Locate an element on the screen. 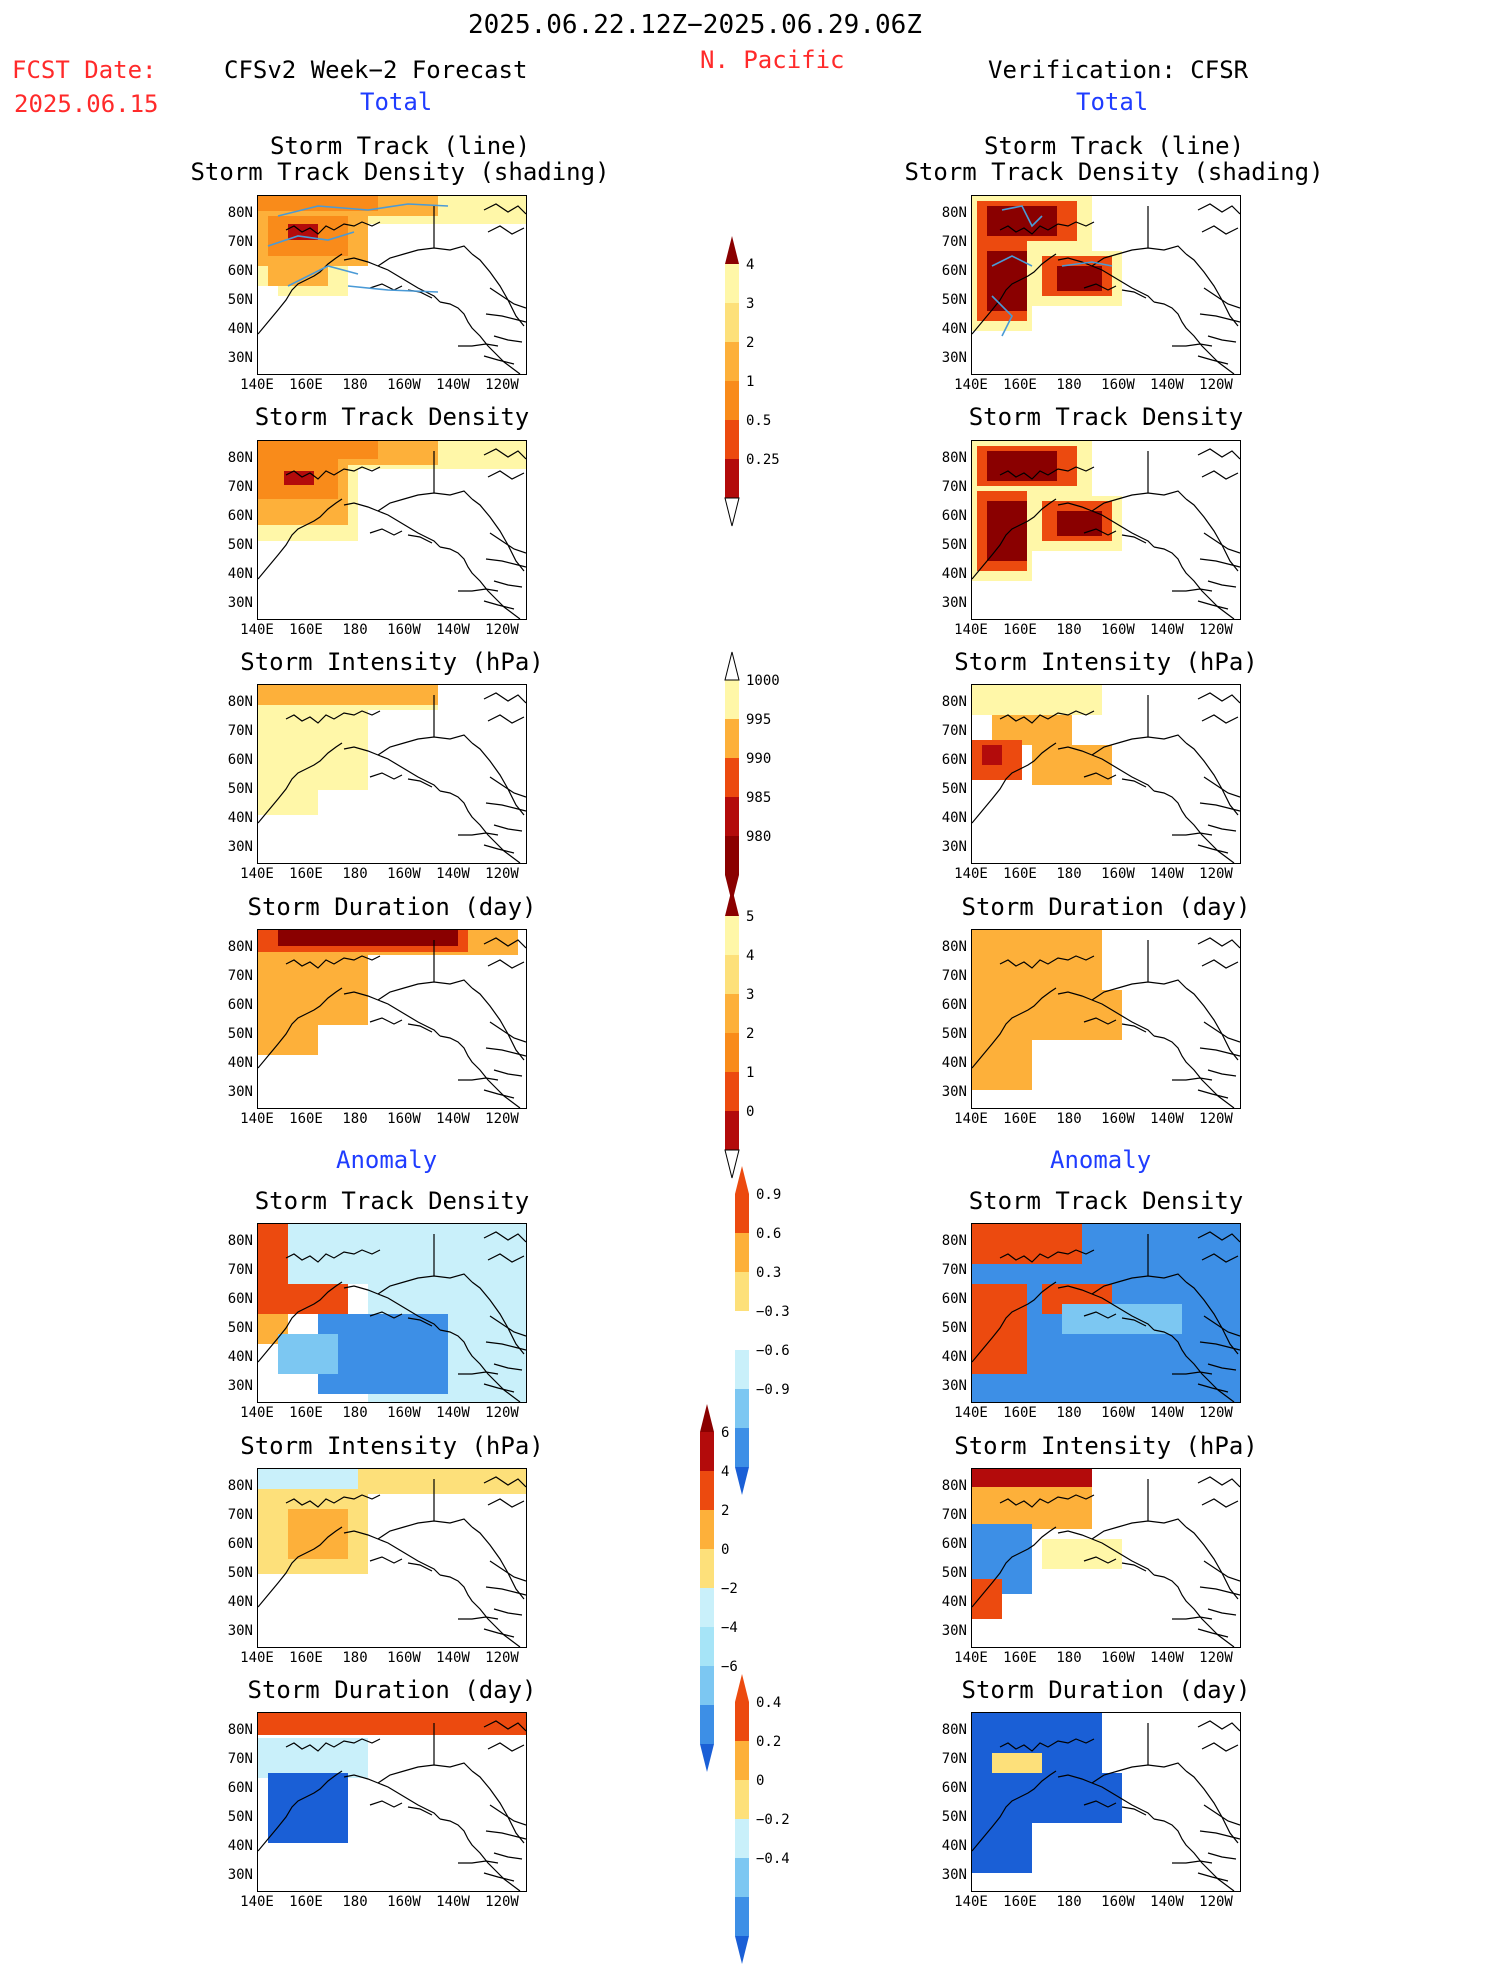 The image size is (1487, 1966). map-panel-r1 is located at coordinates (1106, 530).